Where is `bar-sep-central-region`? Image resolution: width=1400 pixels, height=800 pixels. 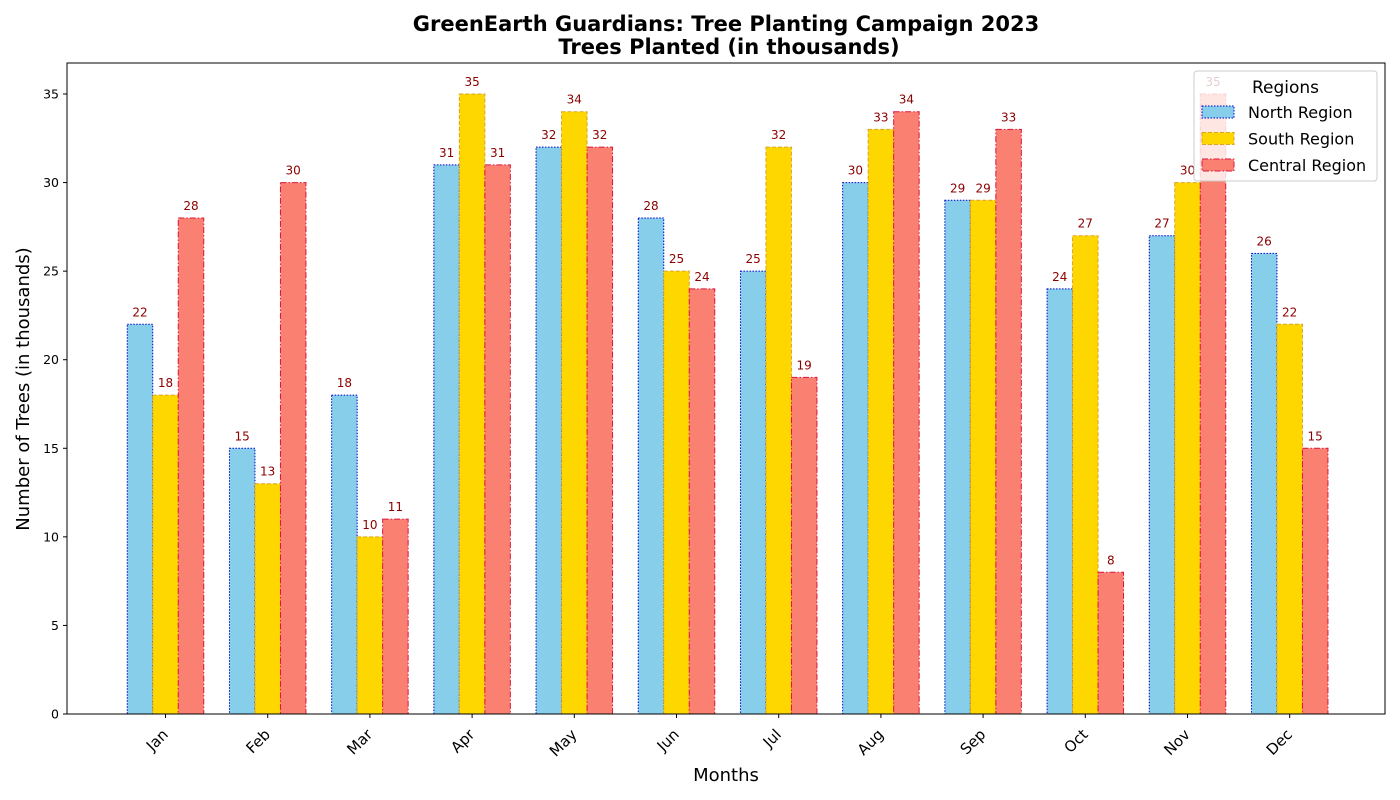
bar-sep-central-region is located at coordinates (1008, 421).